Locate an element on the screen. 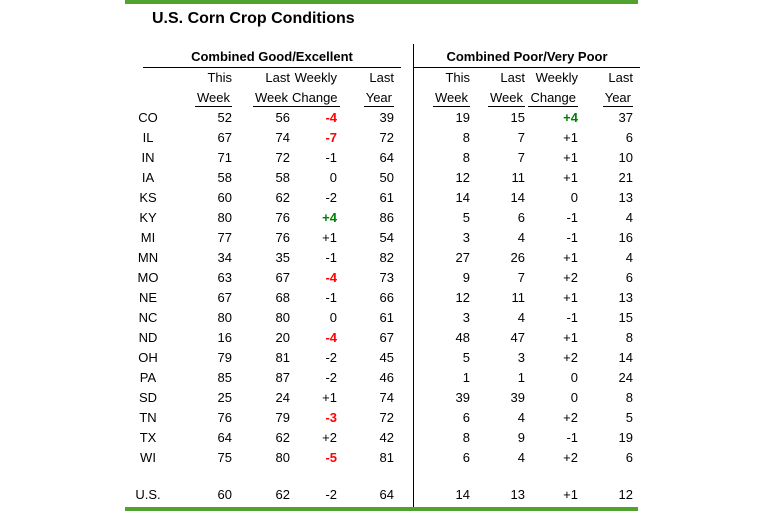 This screenshot has width=763, height=516. pvp-last-year: 24 is located at coordinates (625, 377).